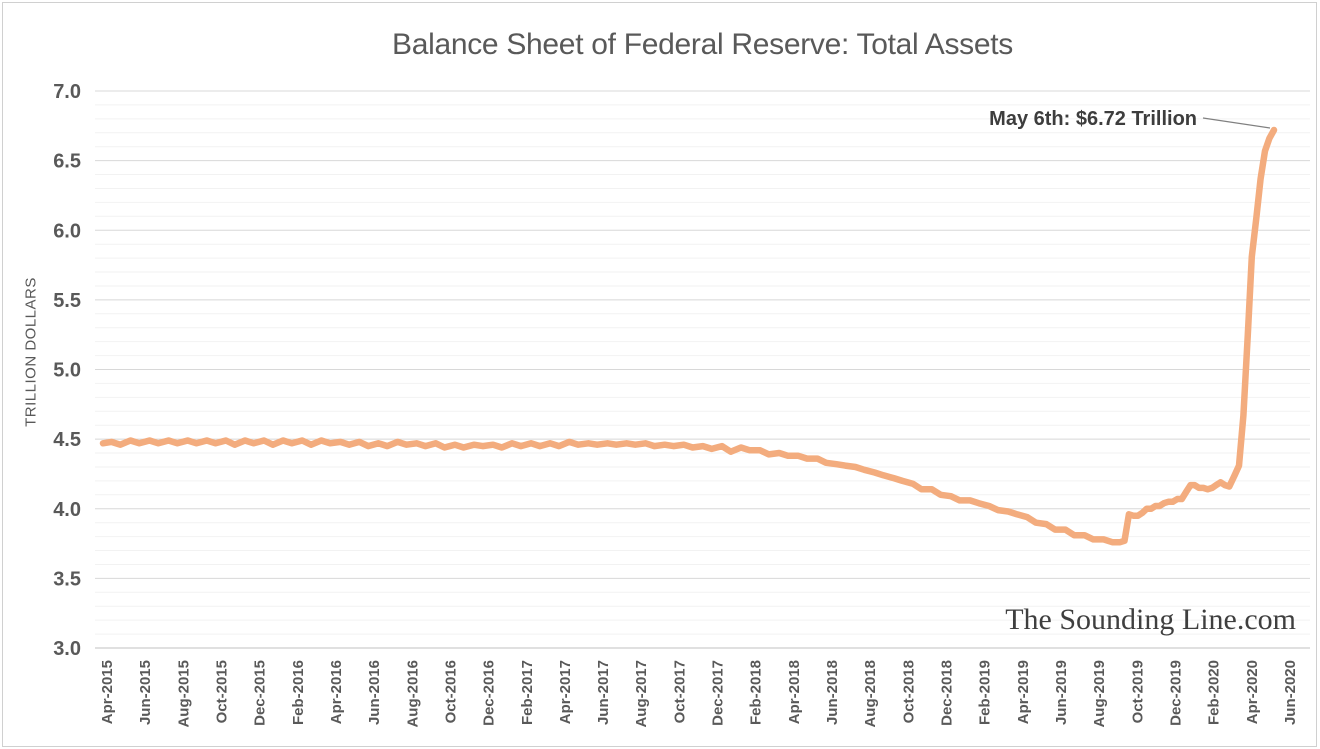 Image resolution: width=1320 pixels, height=749 pixels. What do you see at coordinates (450, 691) in the screenshot?
I see `svg-text: Oct-2016` at bounding box center [450, 691].